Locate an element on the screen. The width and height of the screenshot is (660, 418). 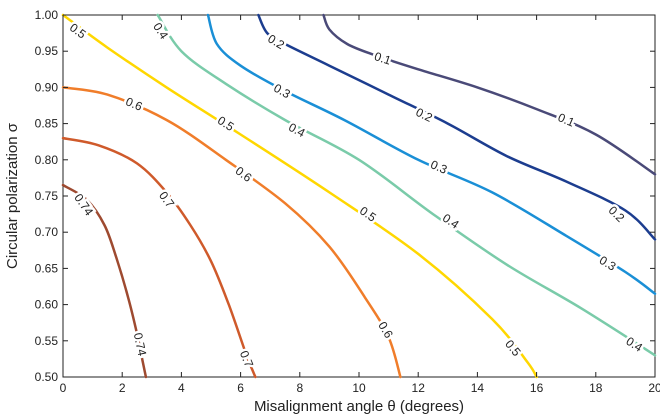
x-tick-label: 12 is located at coordinates (419, 388).